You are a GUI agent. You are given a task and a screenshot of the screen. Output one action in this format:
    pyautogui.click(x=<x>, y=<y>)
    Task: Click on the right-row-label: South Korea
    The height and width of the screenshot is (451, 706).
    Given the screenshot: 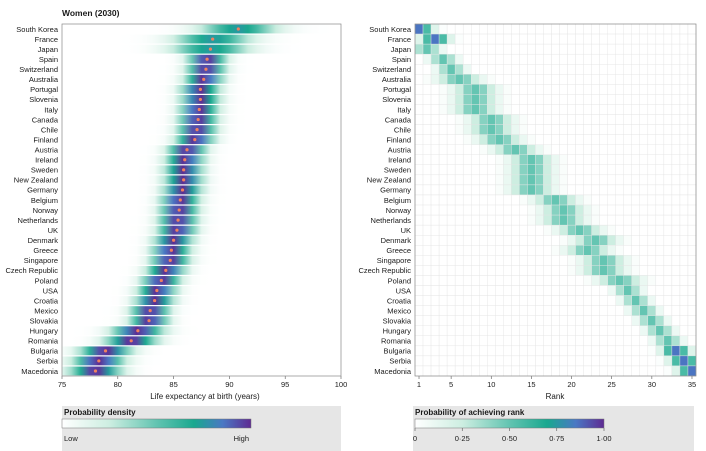 What is the action you would take?
    pyautogui.click(x=390, y=29)
    